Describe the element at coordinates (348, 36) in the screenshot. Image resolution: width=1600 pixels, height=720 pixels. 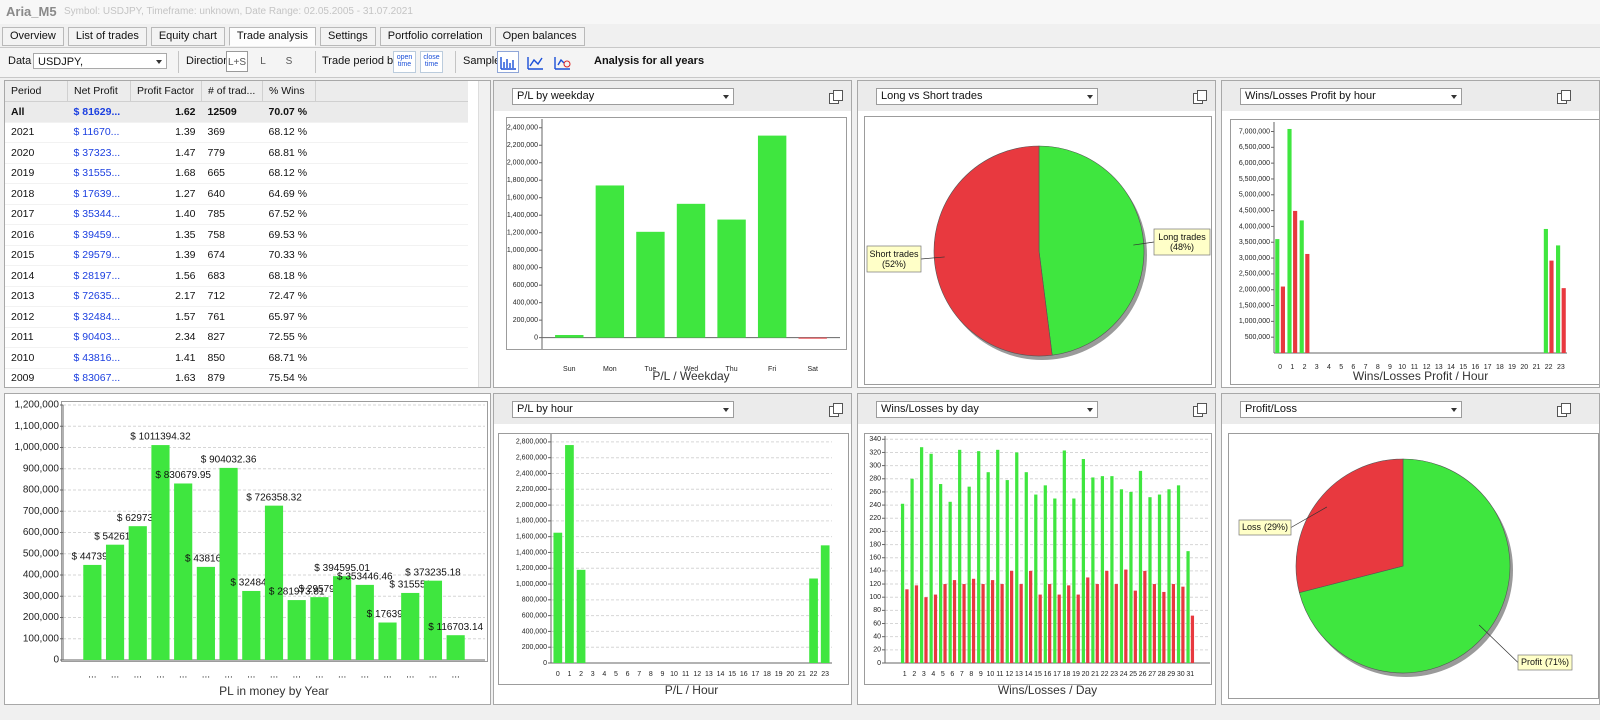
I see `tab: Settings` at that location.